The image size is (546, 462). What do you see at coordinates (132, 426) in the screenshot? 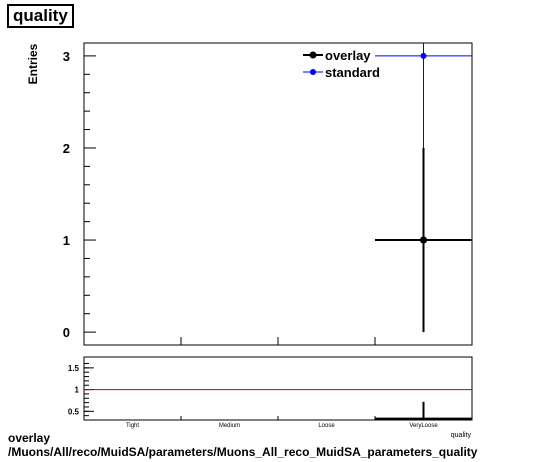
I see `x-category-label: Tight` at bounding box center [132, 426].